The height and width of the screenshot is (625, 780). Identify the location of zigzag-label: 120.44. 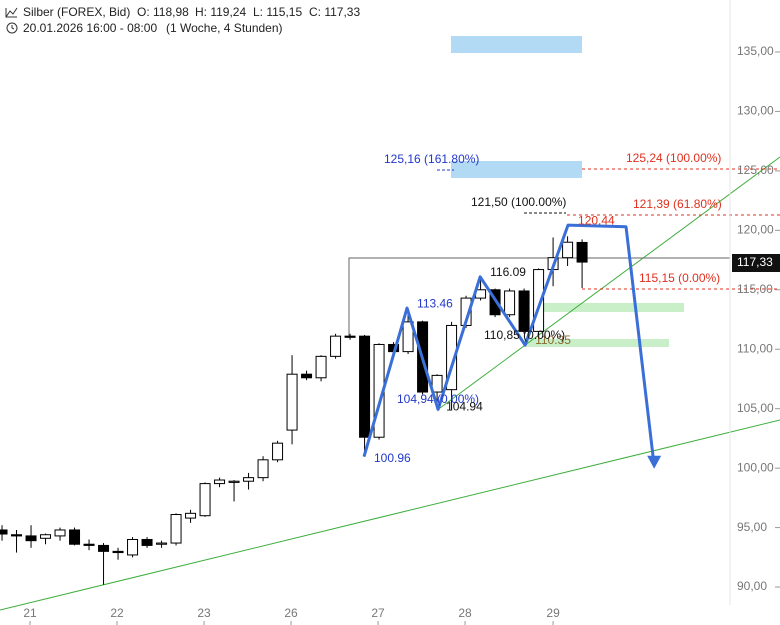
(596, 220).